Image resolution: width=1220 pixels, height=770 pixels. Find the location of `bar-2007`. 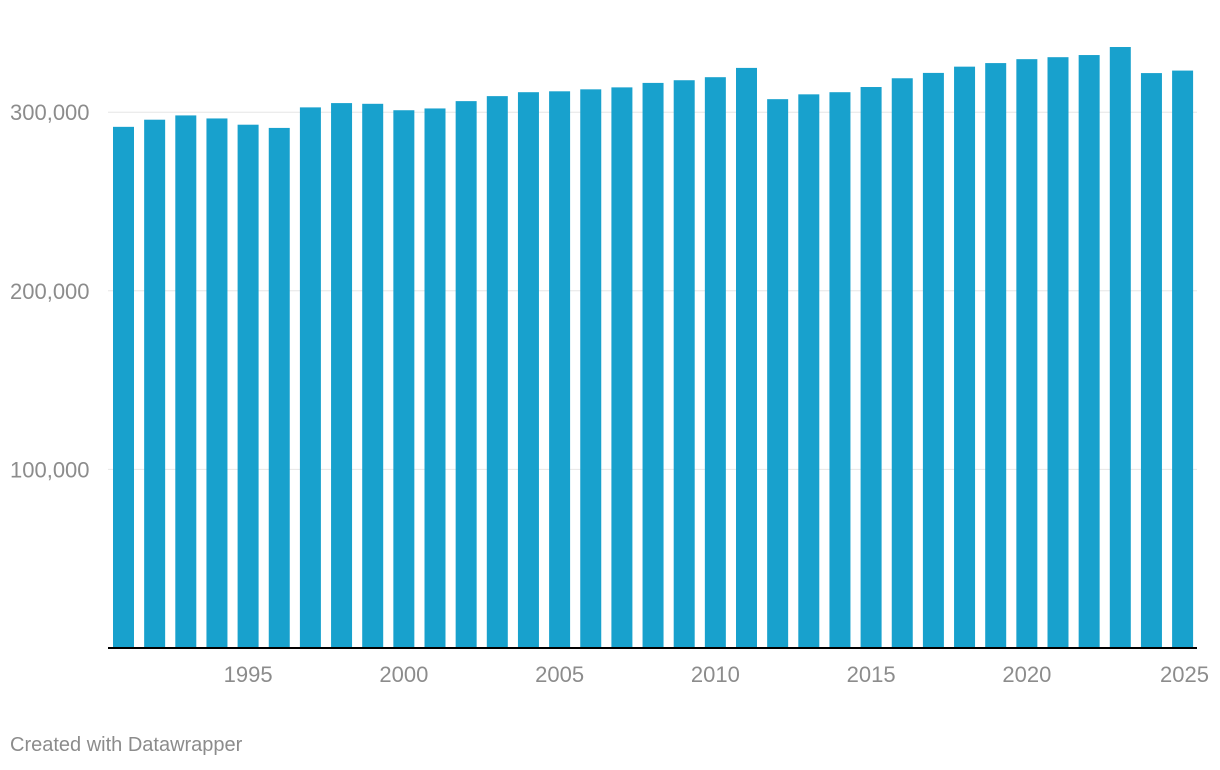

bar-2007 is located at coordinates (622, 367).